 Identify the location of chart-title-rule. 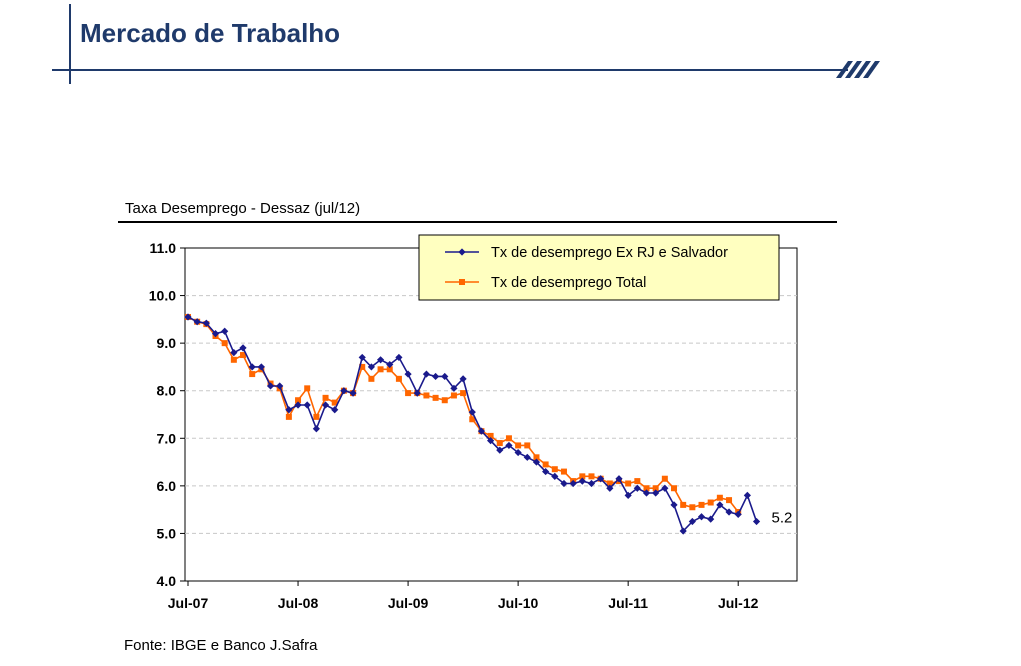
(477, 222).